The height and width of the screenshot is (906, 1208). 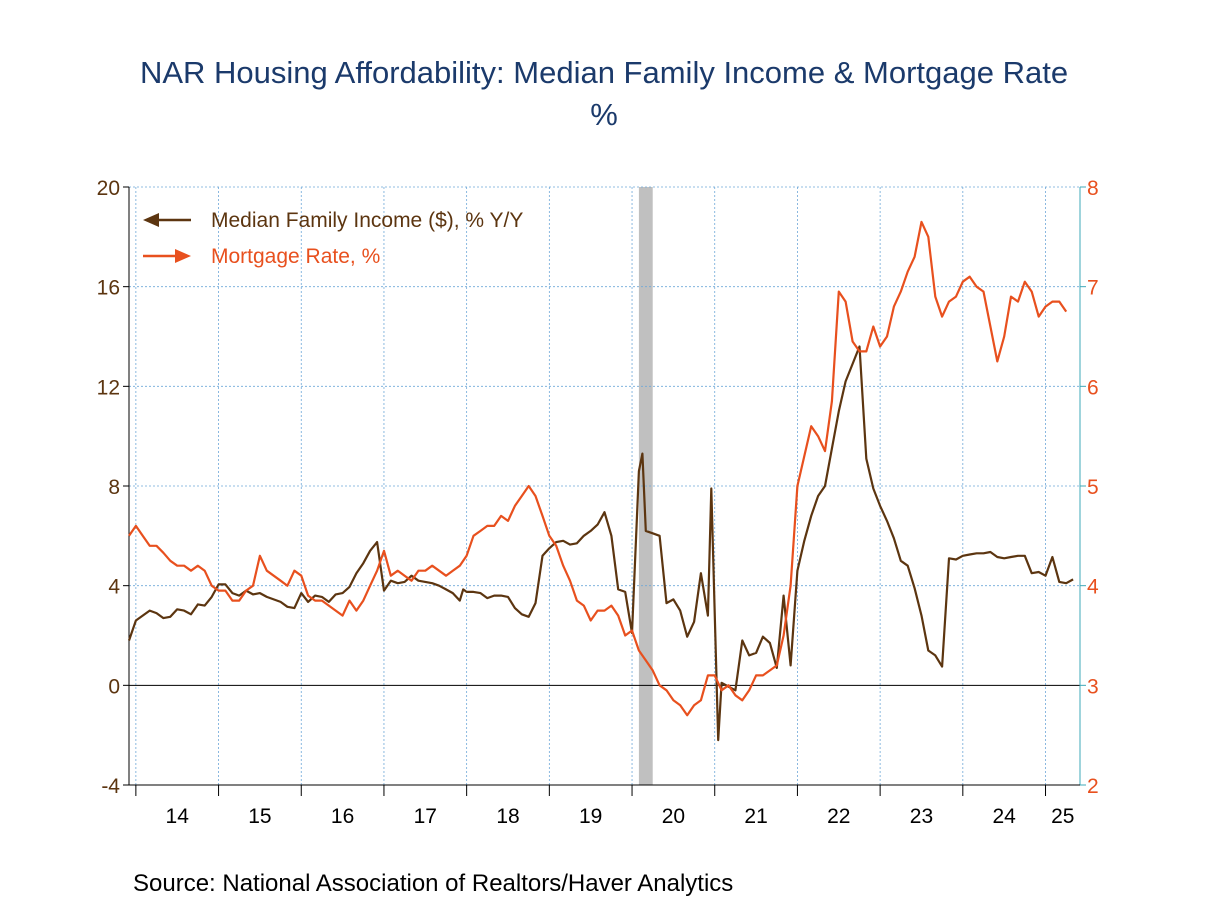 I want to click on x-tick-label: 22, so click(x=838, y=816).